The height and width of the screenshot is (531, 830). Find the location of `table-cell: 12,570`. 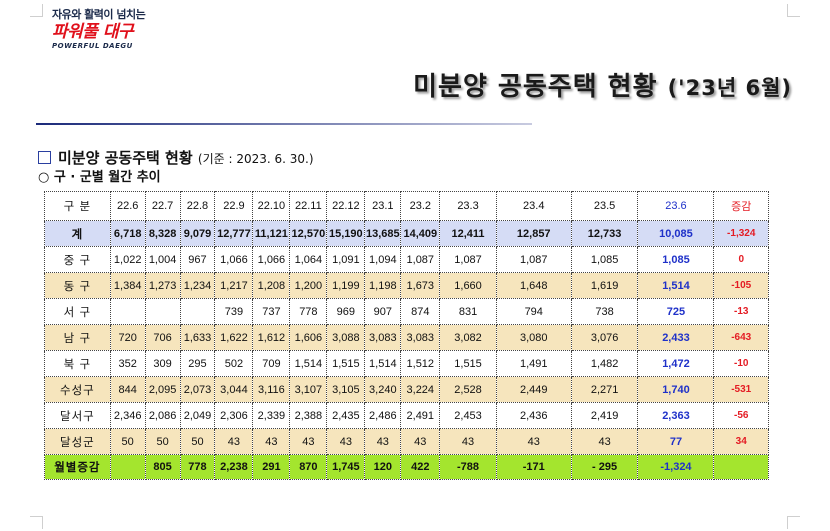

table-cell: 12,570 is located at coordinates (308, 233).